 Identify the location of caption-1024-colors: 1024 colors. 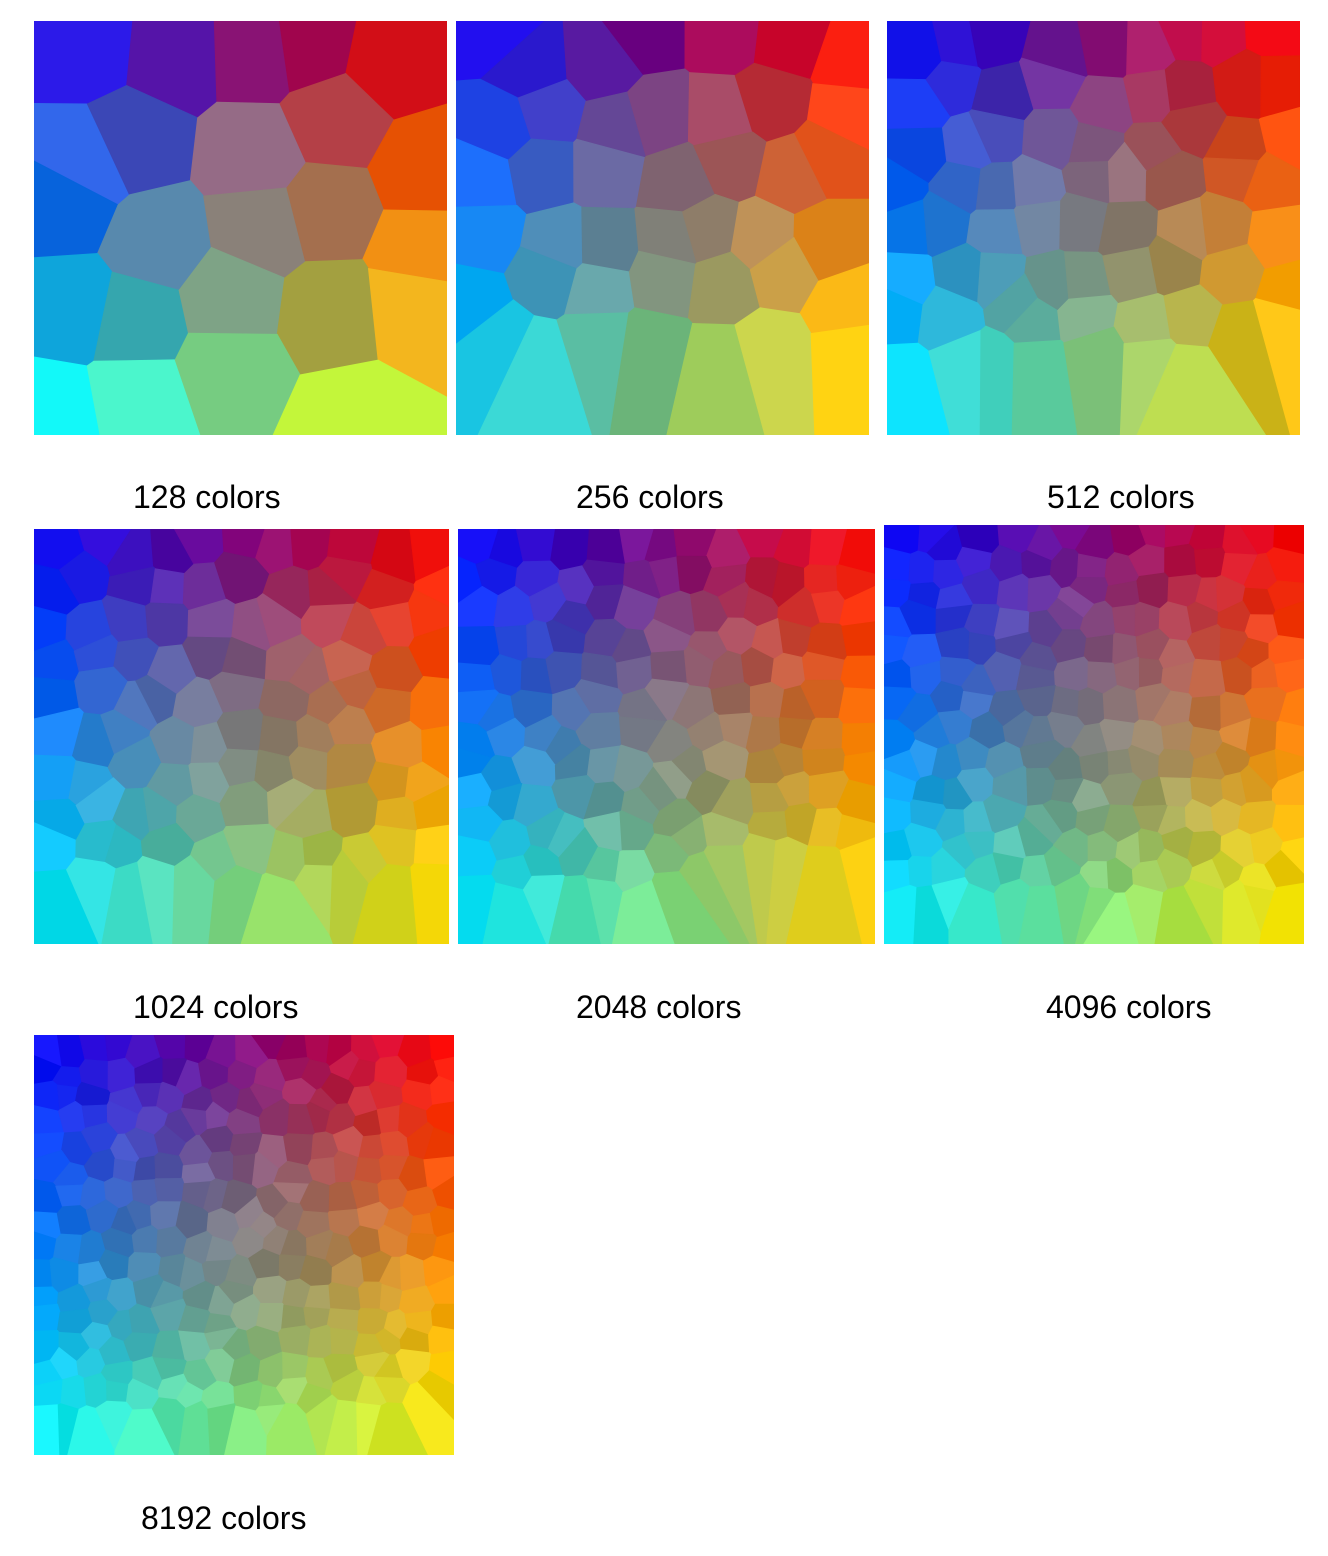
(216, 1007).